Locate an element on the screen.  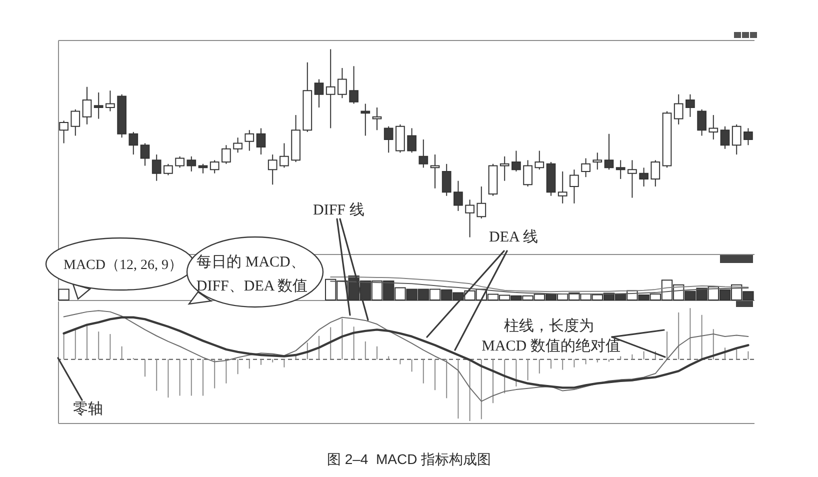
annotation: DIFF 线 is located at coordinates (338, 210).